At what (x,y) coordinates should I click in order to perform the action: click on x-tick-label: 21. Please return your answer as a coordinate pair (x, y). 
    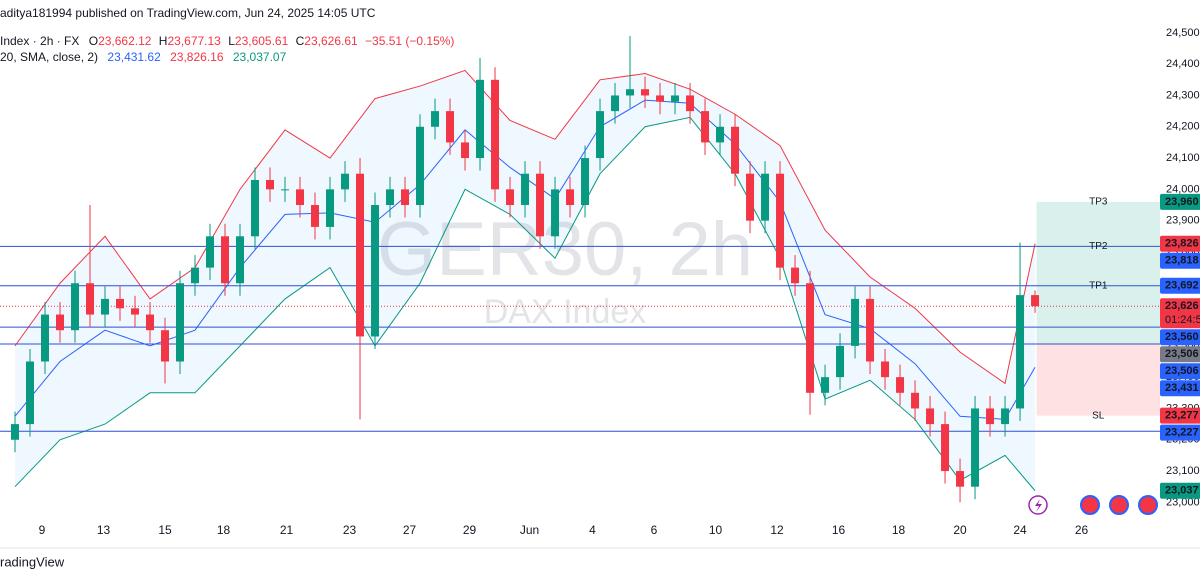
    Looking at the image, I should click on (287, 530).